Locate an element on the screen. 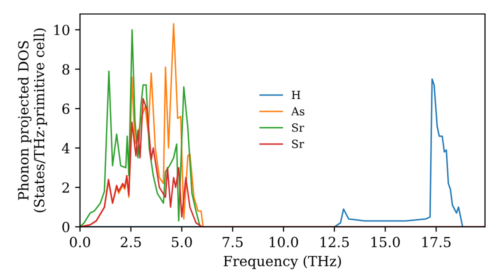 Image resolution: width=500 pixels, height=280 pixels. x-tick-label: 10.0 is located at coordinates (284, 242).